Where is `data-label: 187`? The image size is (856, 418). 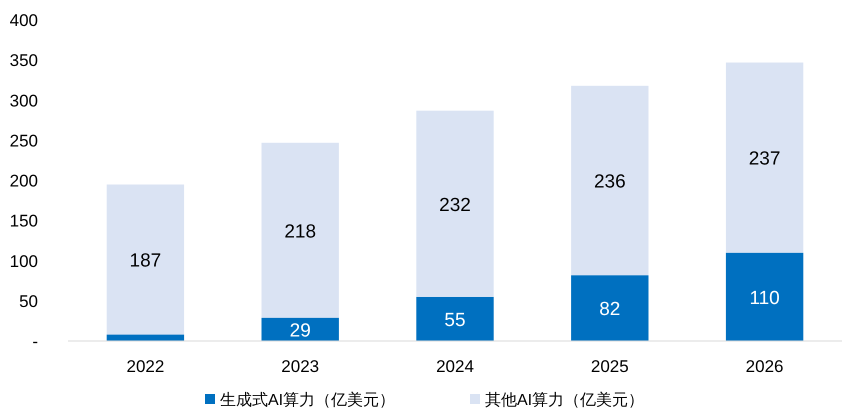
data-label: 187 is located at coordinates (146, 261).